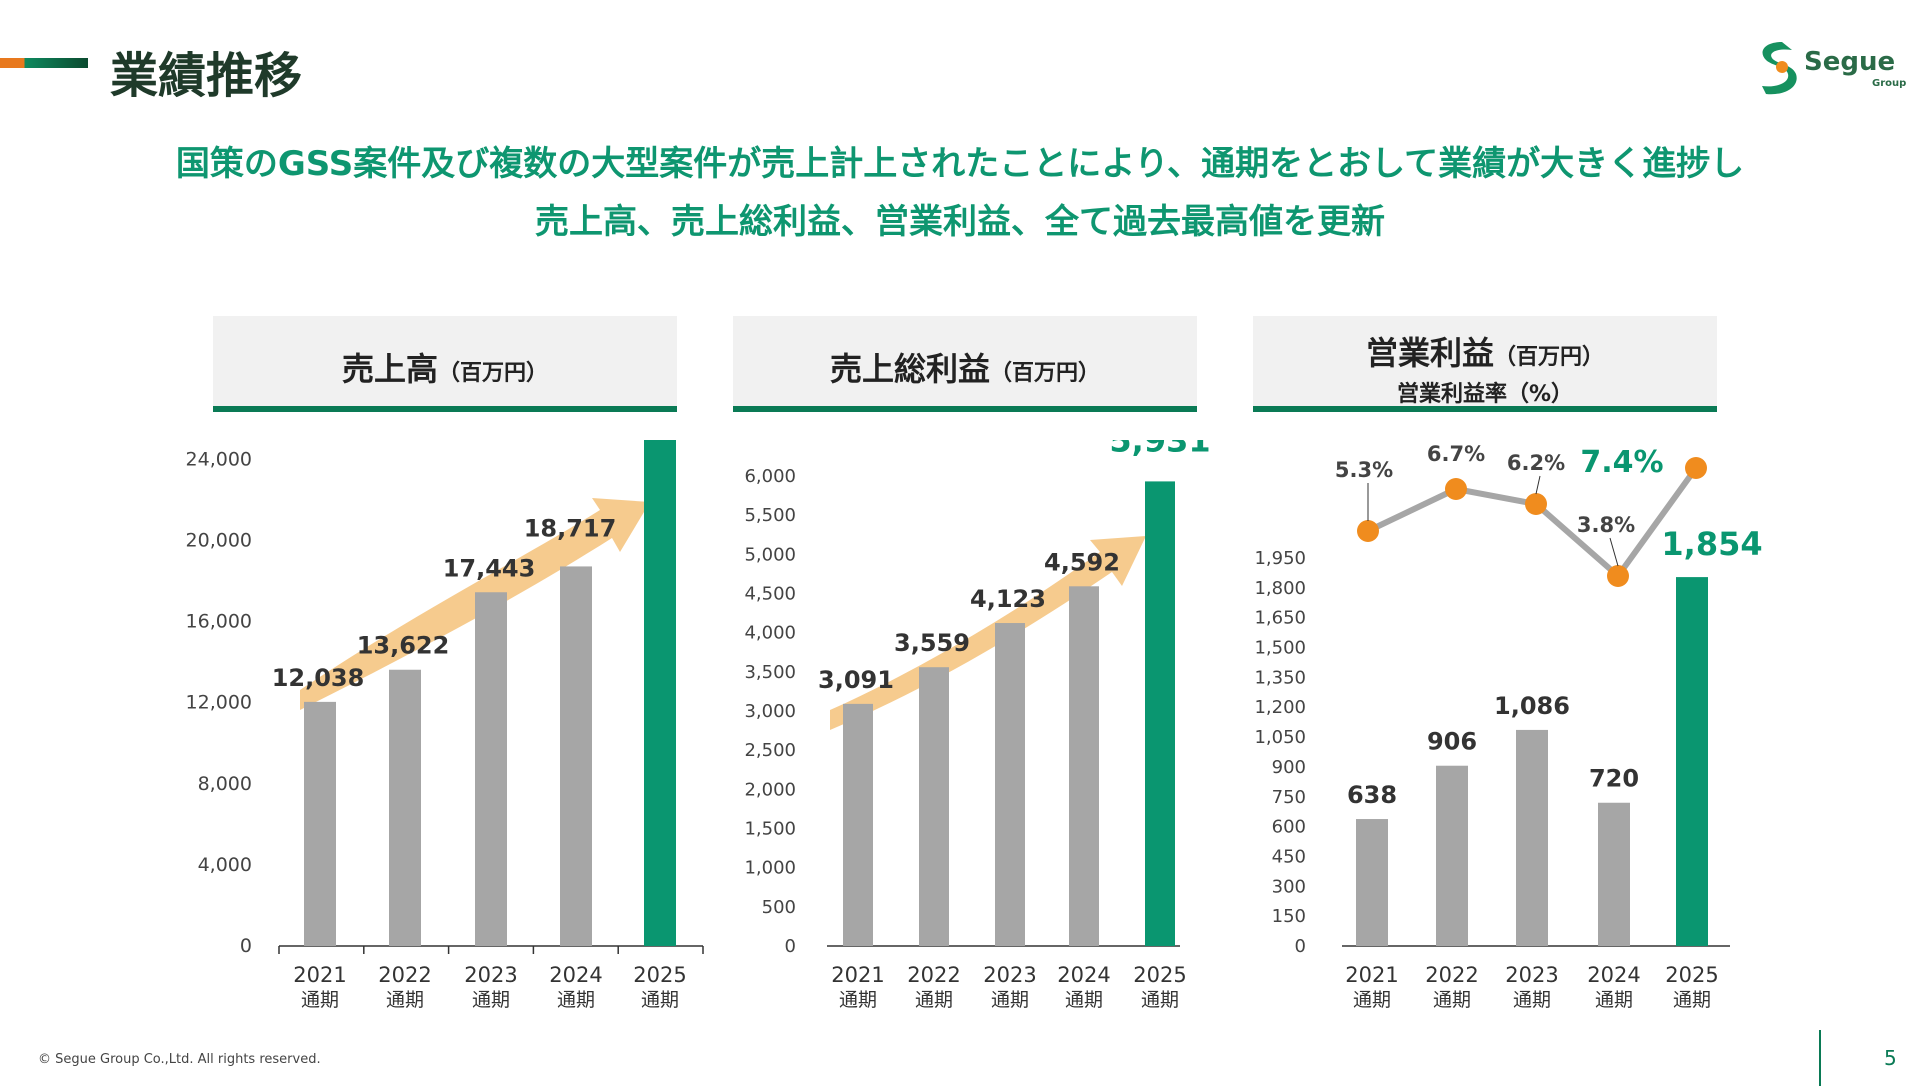 This screenshot has height=1086, width=1920. I want to click on bar-value-label: 13,622, so click(403, 646).